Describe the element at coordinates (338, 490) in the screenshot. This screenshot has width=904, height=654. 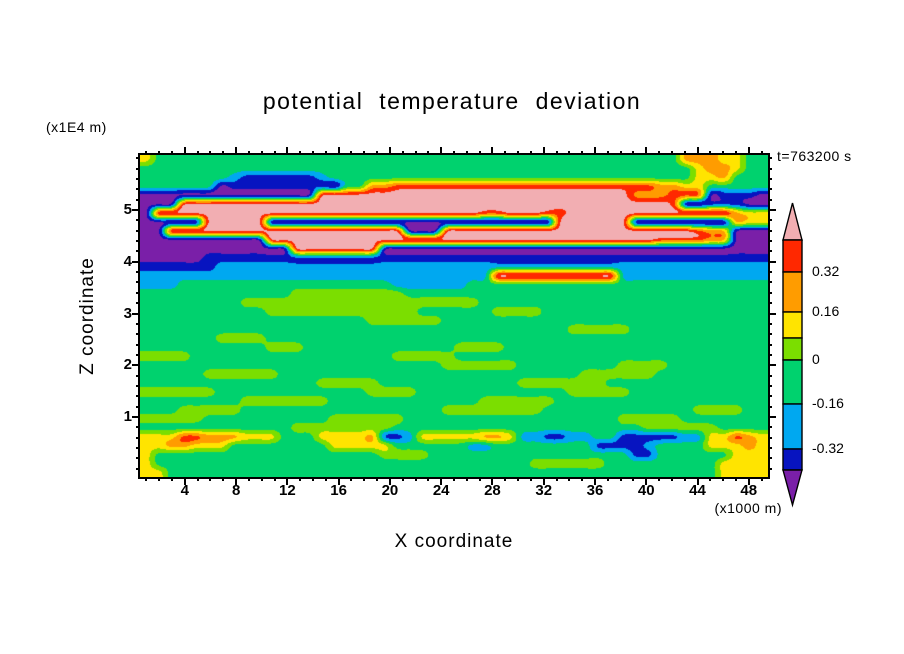
I see `x-tick-label: 16` at that location.